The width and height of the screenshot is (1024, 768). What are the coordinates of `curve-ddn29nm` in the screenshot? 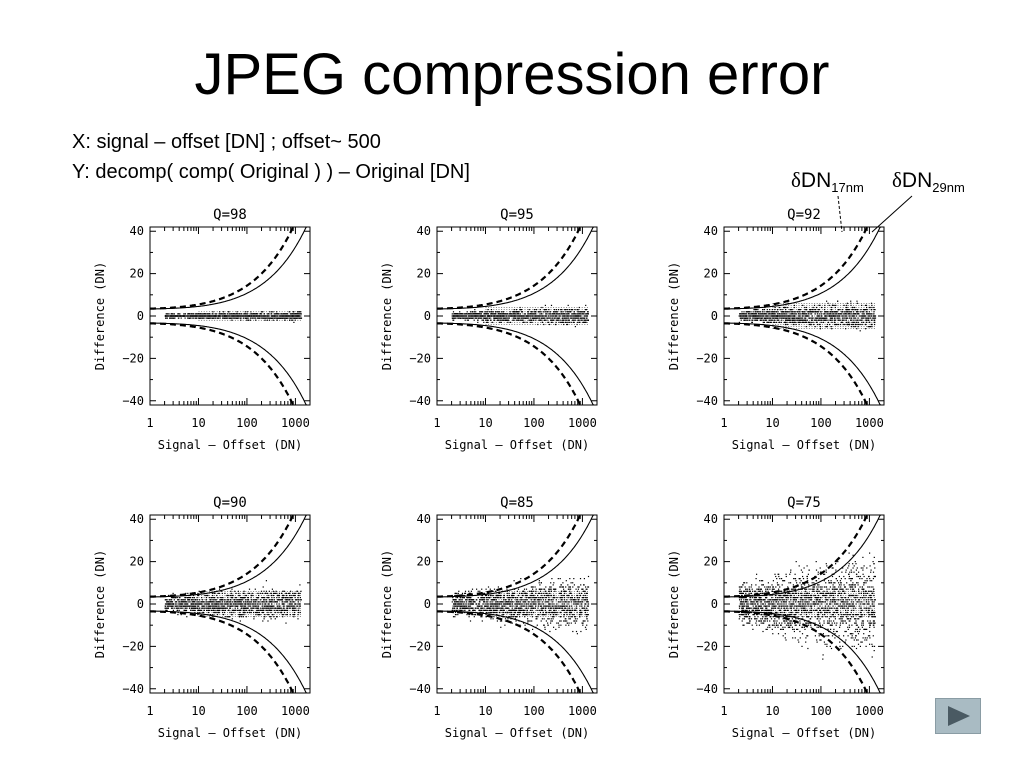 It's located at (802, 364).